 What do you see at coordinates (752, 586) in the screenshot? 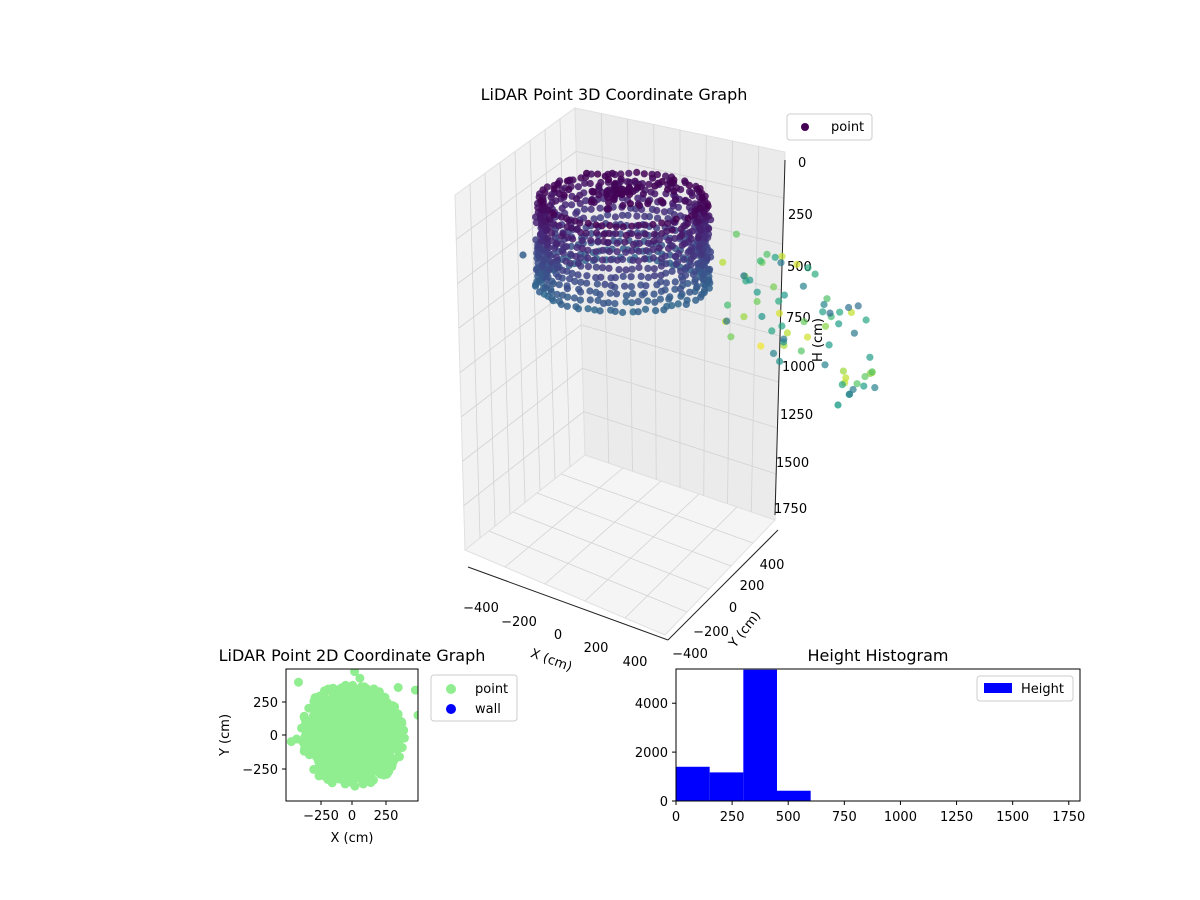
I see `chart-3d-y-tick: 200` at bounding box center [752, 586].